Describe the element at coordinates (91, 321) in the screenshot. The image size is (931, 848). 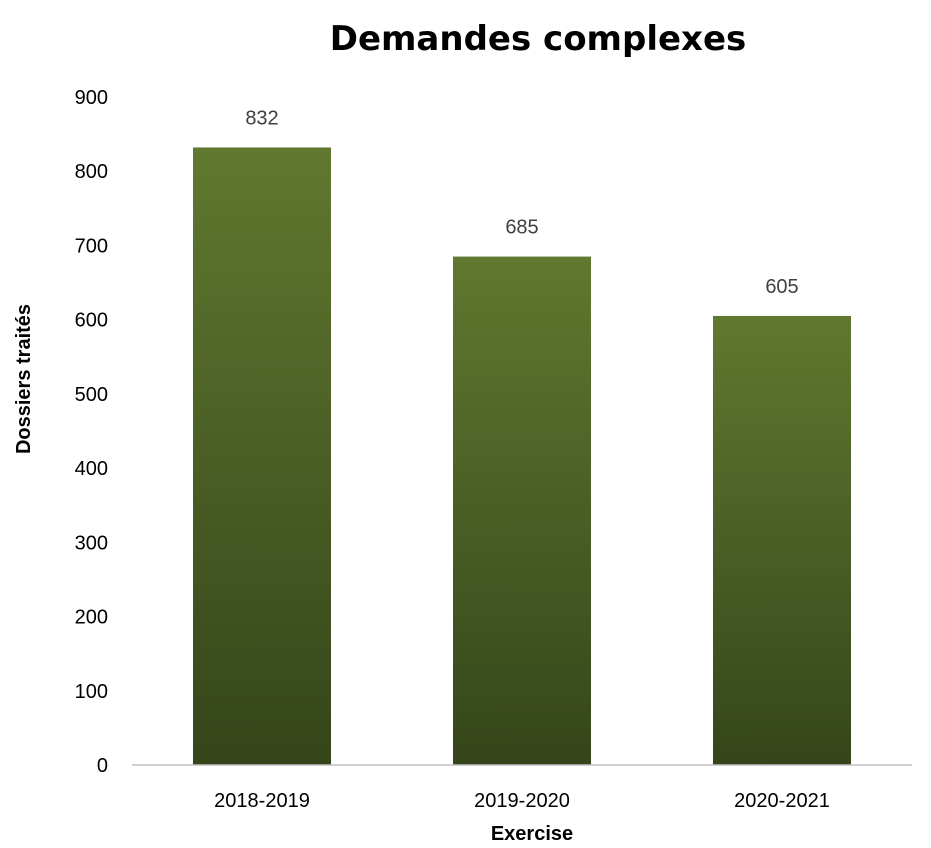
I see `y-tick-label: 600` at that location.